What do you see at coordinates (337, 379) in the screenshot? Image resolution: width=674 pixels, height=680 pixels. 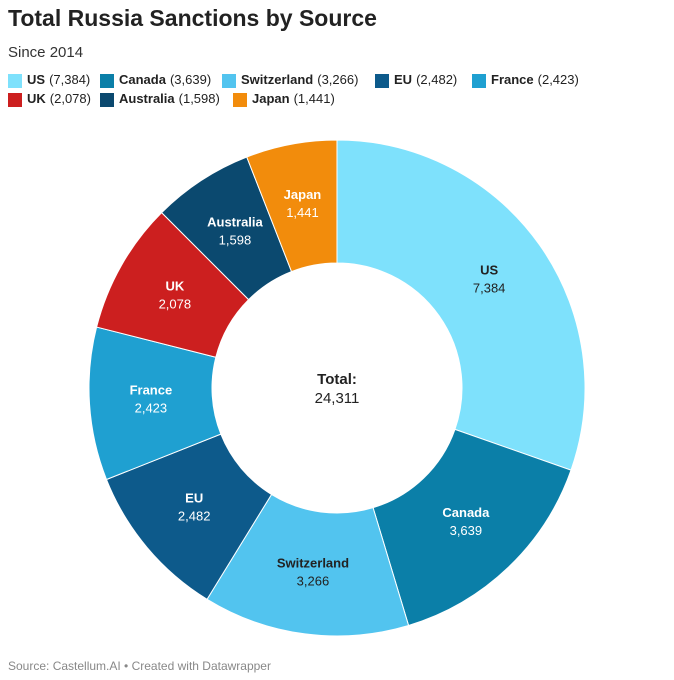 I see `center-label: Total:` at bounding box center [337, 379].